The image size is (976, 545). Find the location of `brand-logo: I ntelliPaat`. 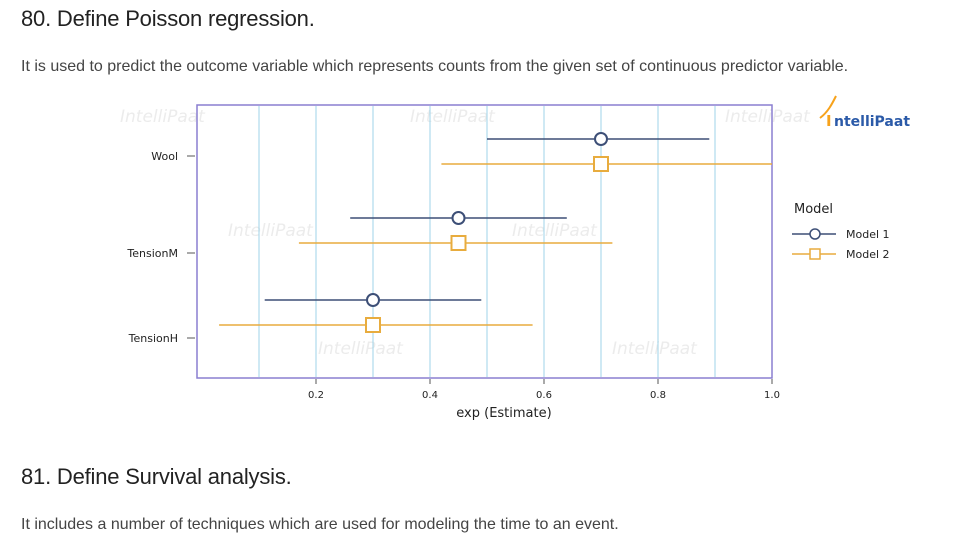

brand-logo: I ntelliPaat is located at coordinates (864, 112).